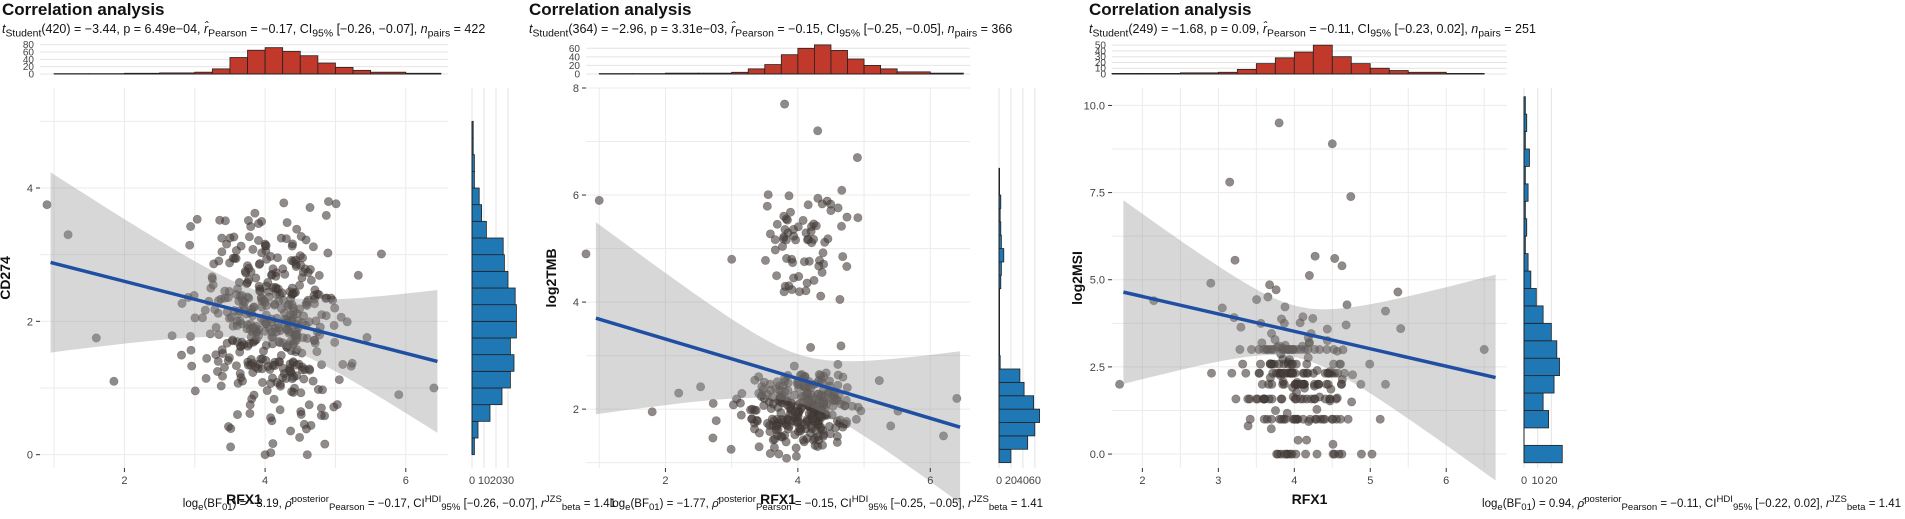 The width and height of the screenshot is (1905, 519). What do you see at coordinates (576, 89) in the screenshot?
I see `y-tick-label: 8` at bounding box center [576, 89].